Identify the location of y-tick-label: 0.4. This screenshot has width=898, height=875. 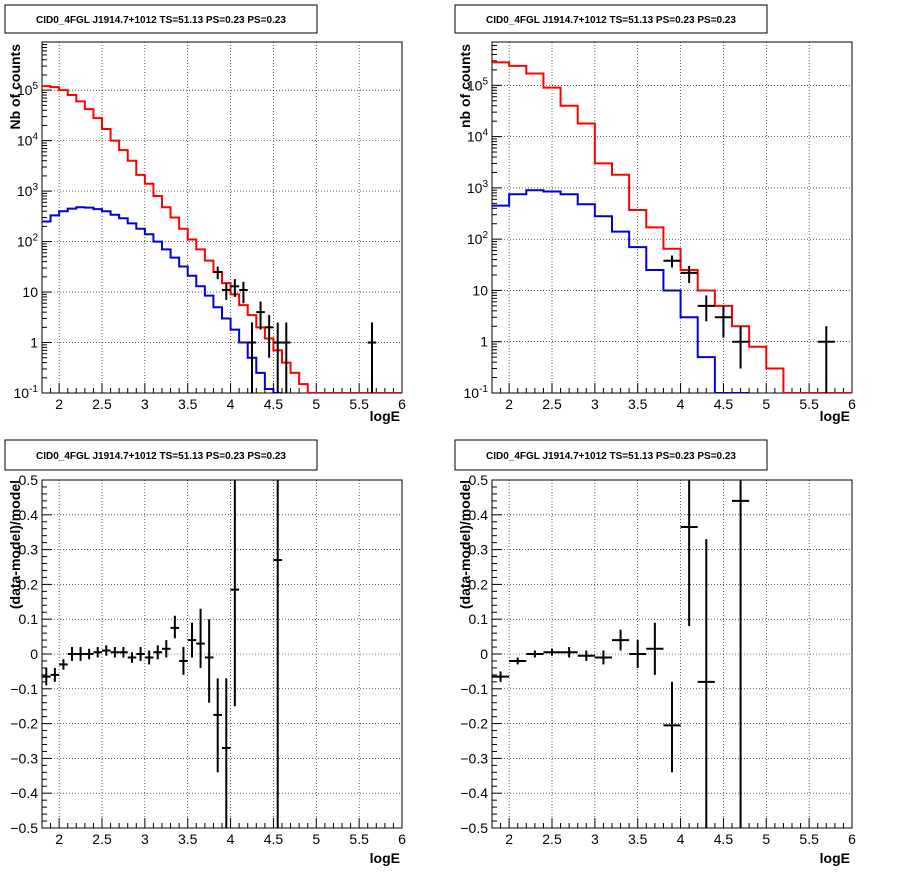
(479, 515).